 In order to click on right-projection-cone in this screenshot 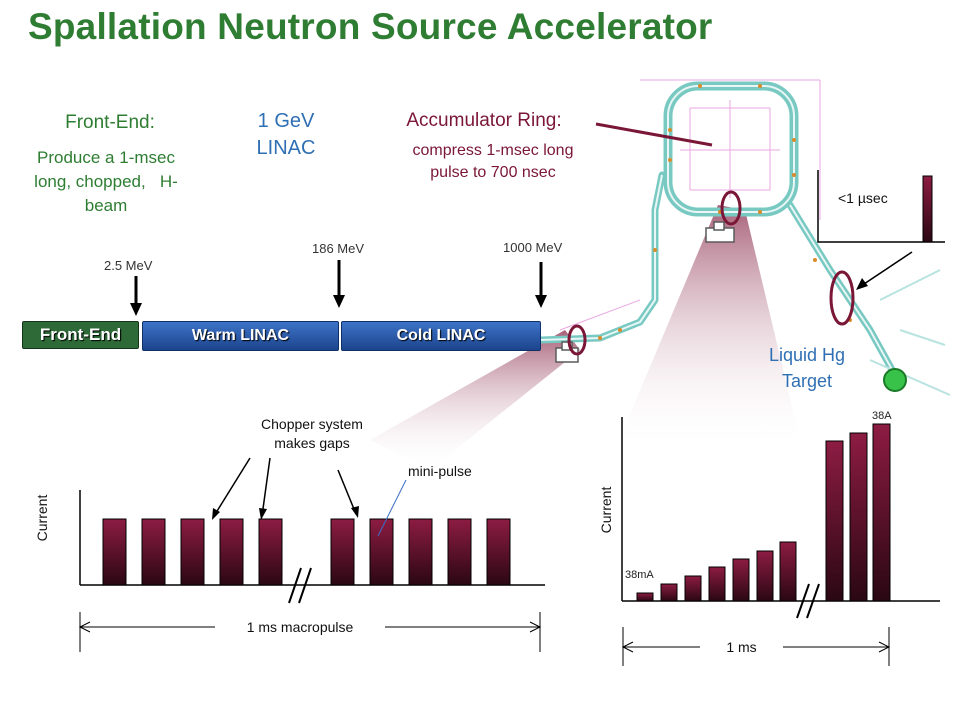, I will do `click(707, 327)`.